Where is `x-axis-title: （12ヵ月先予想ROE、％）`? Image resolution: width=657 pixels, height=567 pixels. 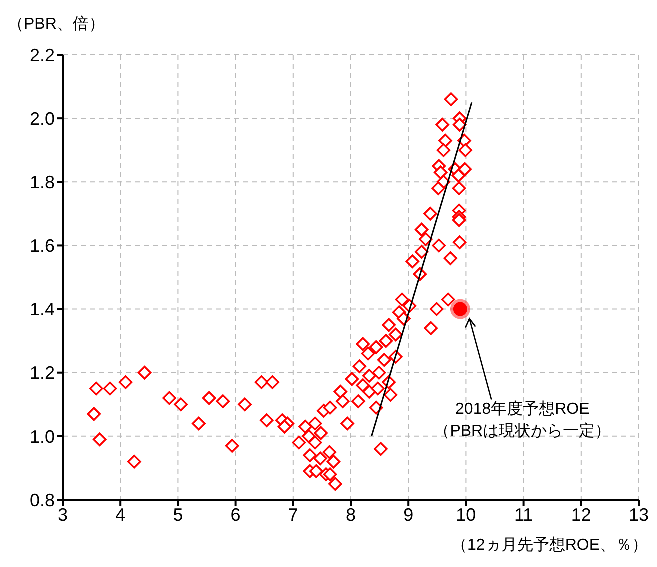 x-axis-title: （12ヵ月先予想ROE、％） is located at coordinates (550, 546).